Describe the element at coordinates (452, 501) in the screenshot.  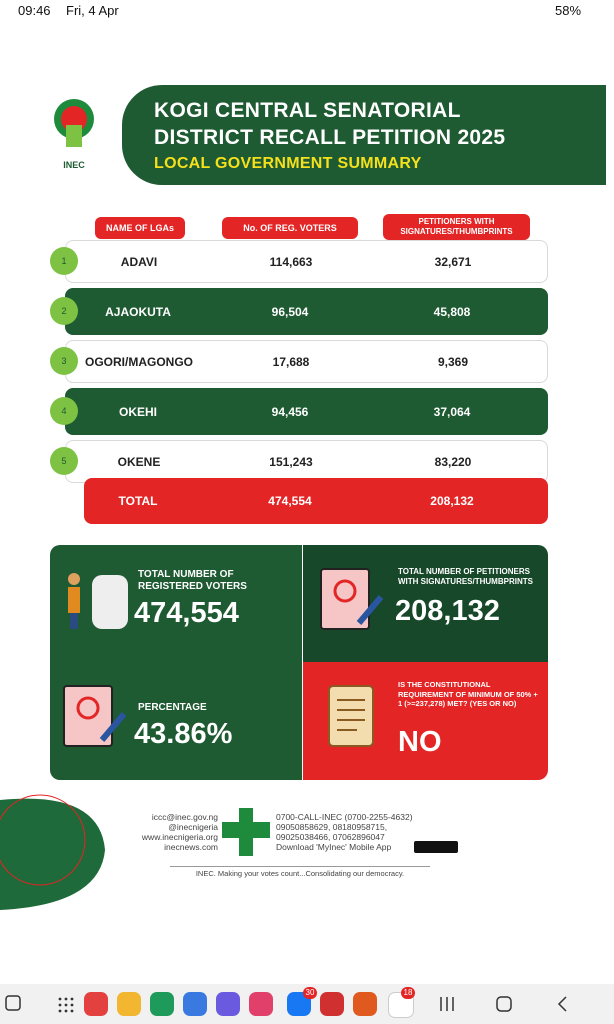
I see `total-petitioners: 208,132` at that location.